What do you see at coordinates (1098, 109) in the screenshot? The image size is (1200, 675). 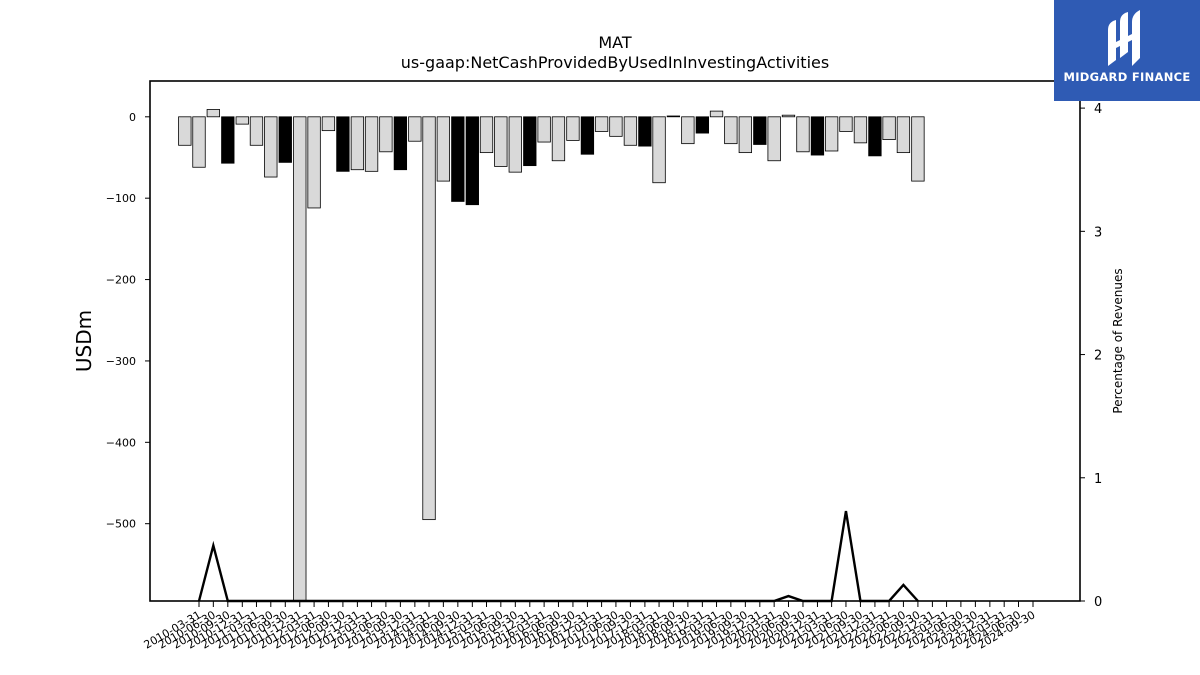 I see `y-right-tick-label: 4` at bounding box center [1098, 109].